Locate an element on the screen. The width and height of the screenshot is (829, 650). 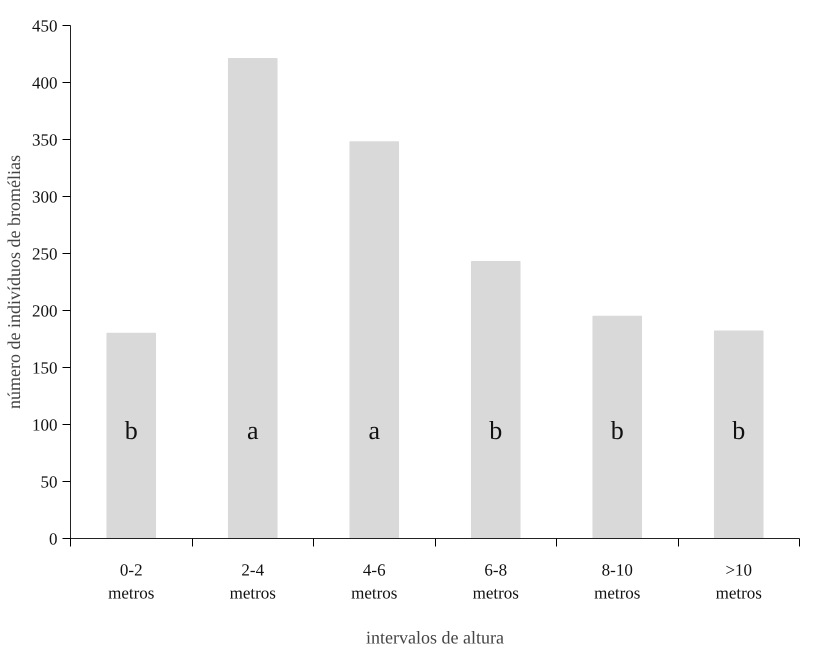
y-tick-label: 0 is located at coordinates (53, 539).